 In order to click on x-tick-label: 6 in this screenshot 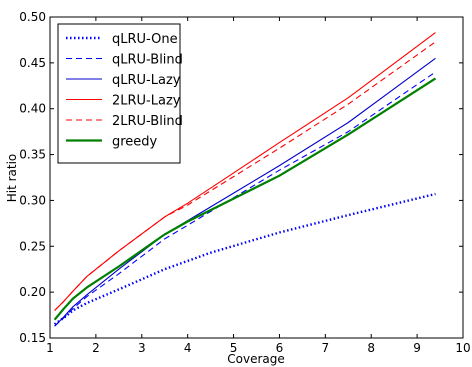, I will do `click(280, 348)`.